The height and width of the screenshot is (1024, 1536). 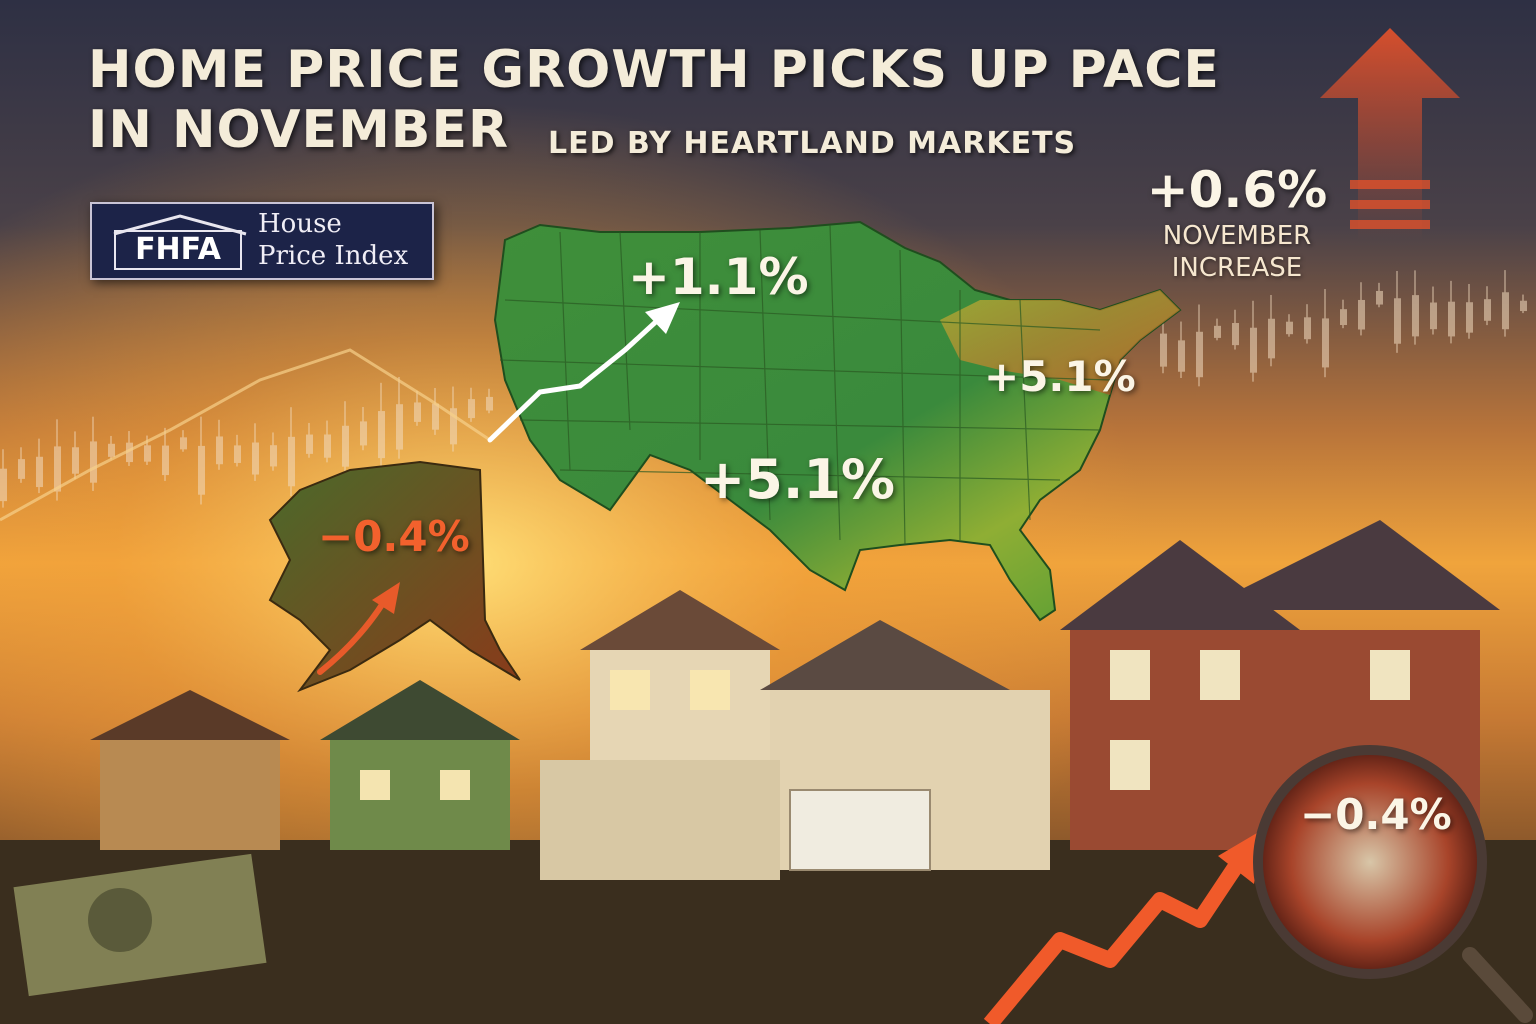 I want to click on november-label-line2: INCREASE, so click(x=1237, y=268).